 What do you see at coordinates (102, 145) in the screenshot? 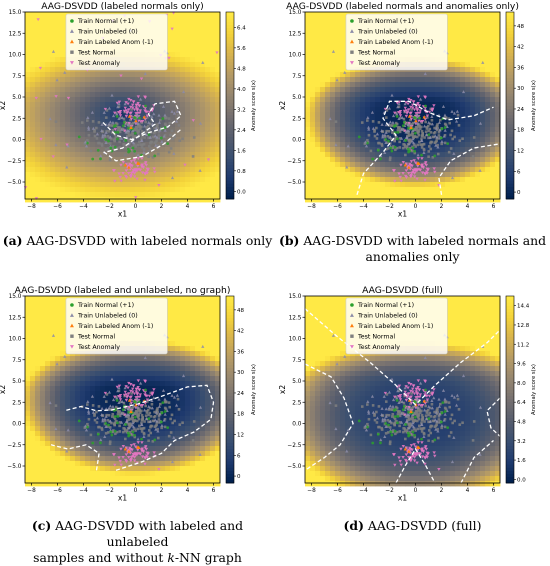
I see `point-test-normal` at bounding box center [102, 145].